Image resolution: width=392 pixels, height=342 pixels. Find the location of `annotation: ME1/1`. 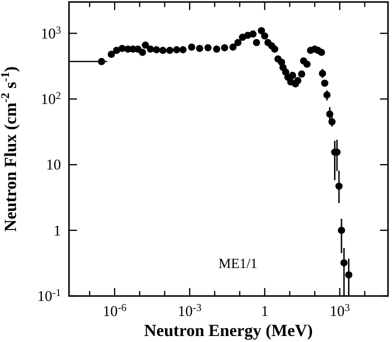

annotation: ME1/1 is located at coordinates (238, 264).